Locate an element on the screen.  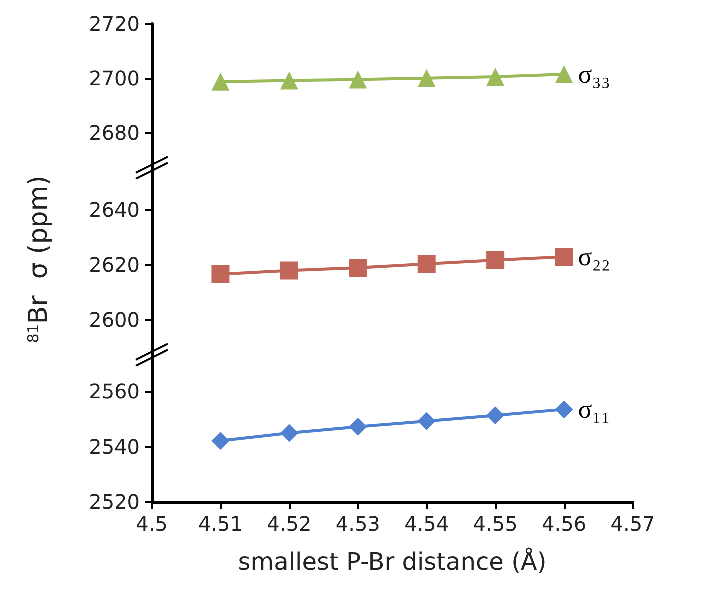
y-tick-label: 2540 is located at coordinates (114, 446).